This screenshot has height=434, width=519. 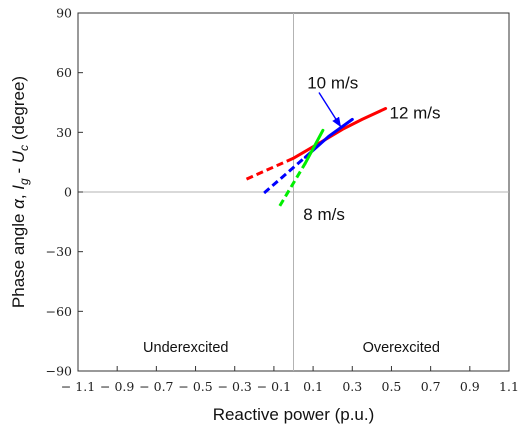 What do you see at coordinates (64, 13) in the screenshot?
I see `y-tick-label: 90` at bounding box center [64, 13].